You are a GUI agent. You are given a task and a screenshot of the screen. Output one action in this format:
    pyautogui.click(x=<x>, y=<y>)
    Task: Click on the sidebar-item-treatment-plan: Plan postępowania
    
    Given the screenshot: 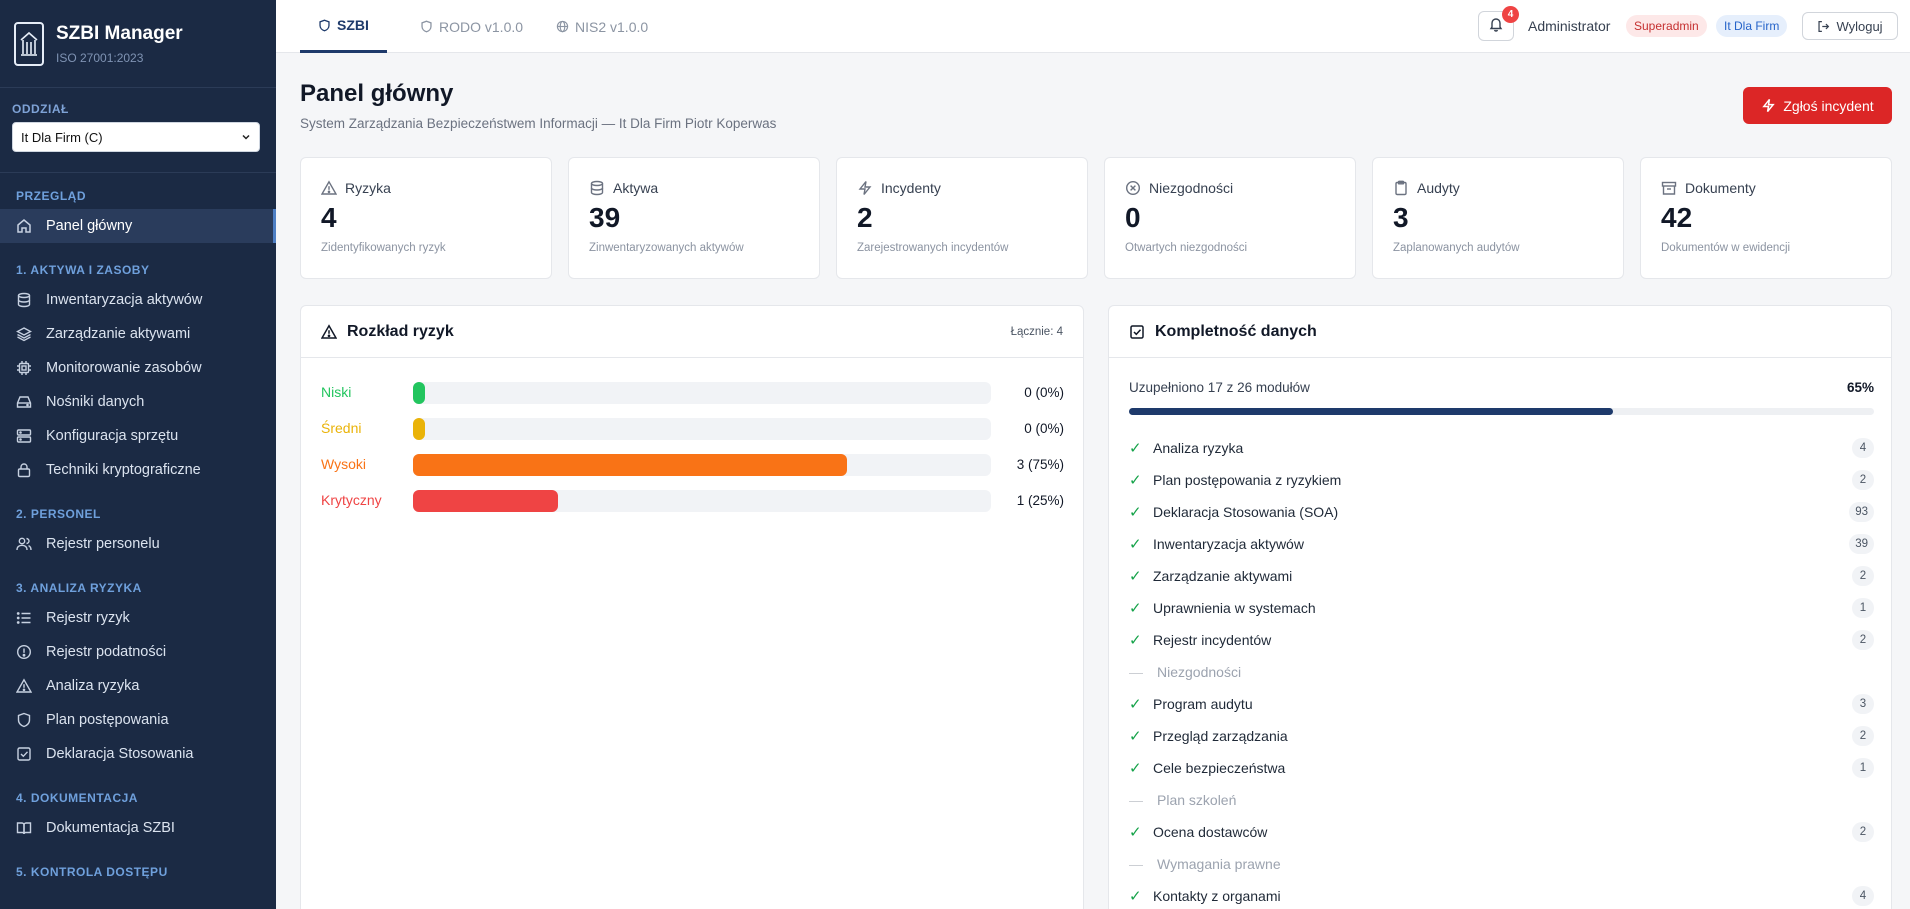 What is the action you would take?
    pyautogui.click(x=138, y=720)
    